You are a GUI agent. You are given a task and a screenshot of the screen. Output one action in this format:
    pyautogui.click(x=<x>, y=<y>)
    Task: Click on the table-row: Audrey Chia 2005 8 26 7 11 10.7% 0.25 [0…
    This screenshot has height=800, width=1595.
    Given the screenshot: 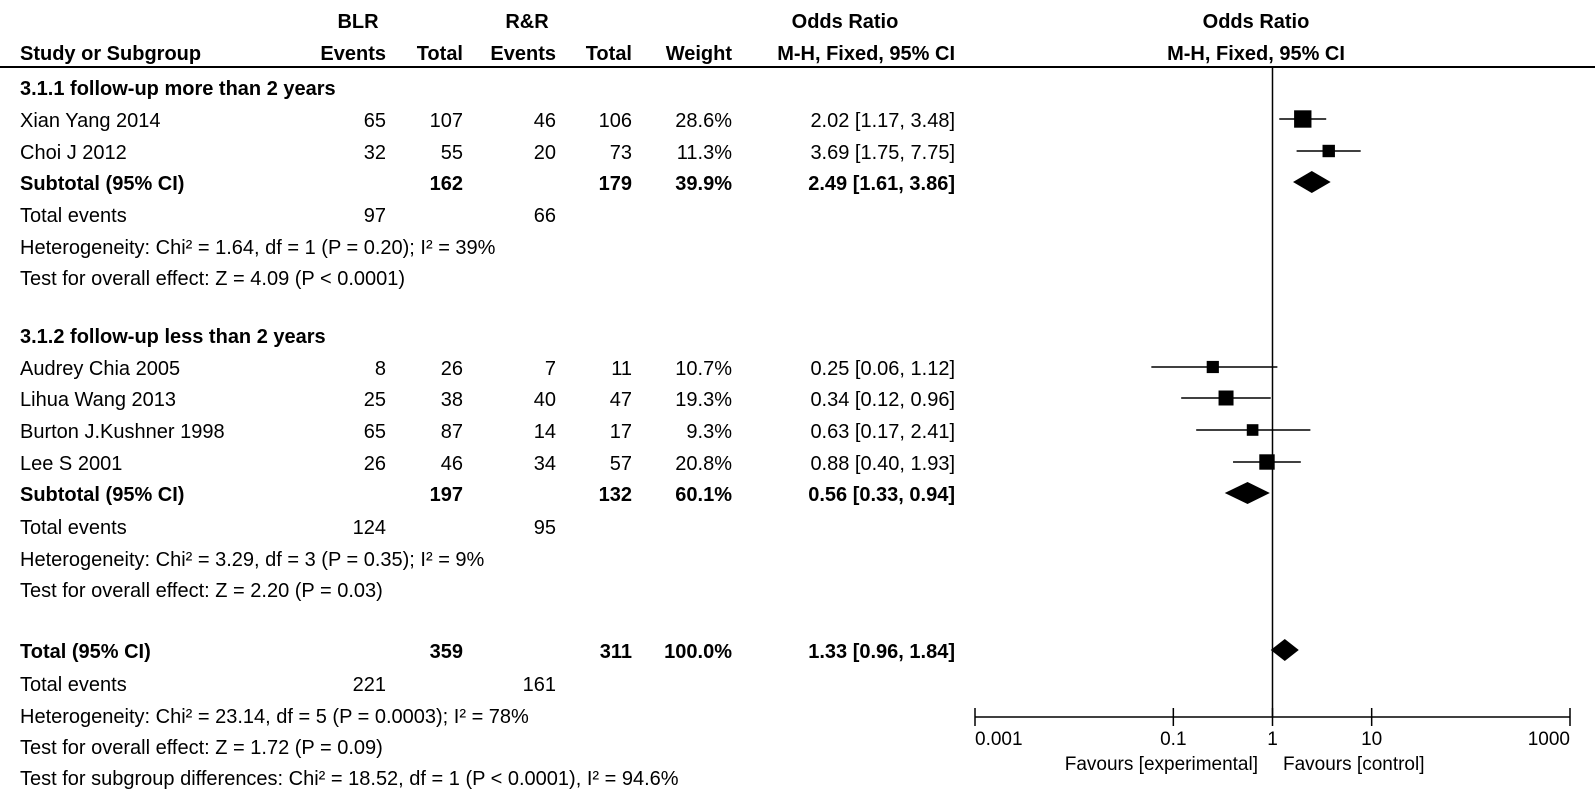 What is the action you would take?
    pyautogui.click(x=487, y=369)
    